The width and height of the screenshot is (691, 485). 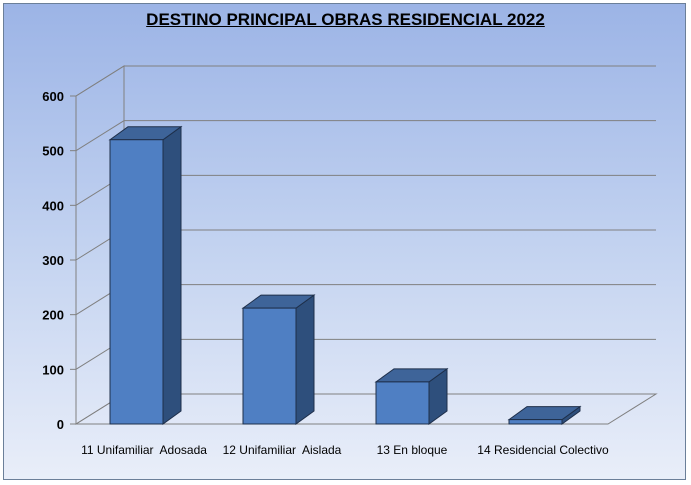 What do you see at coordinates (543, 450) in the screenshot?
I see `x-tick-label: 14 Residencial Colectivo` at bounding box center [543, 450].